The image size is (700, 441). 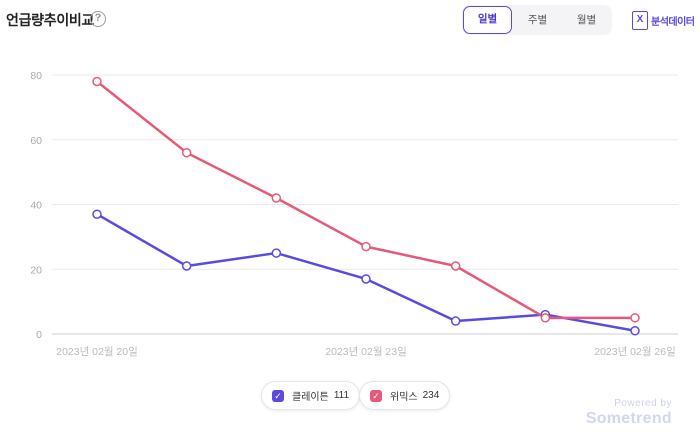 I want to click on chart-header: 언급량추이비교 ? 일별 주별 월별 X 분석데이터, so click(x=350, y=24).